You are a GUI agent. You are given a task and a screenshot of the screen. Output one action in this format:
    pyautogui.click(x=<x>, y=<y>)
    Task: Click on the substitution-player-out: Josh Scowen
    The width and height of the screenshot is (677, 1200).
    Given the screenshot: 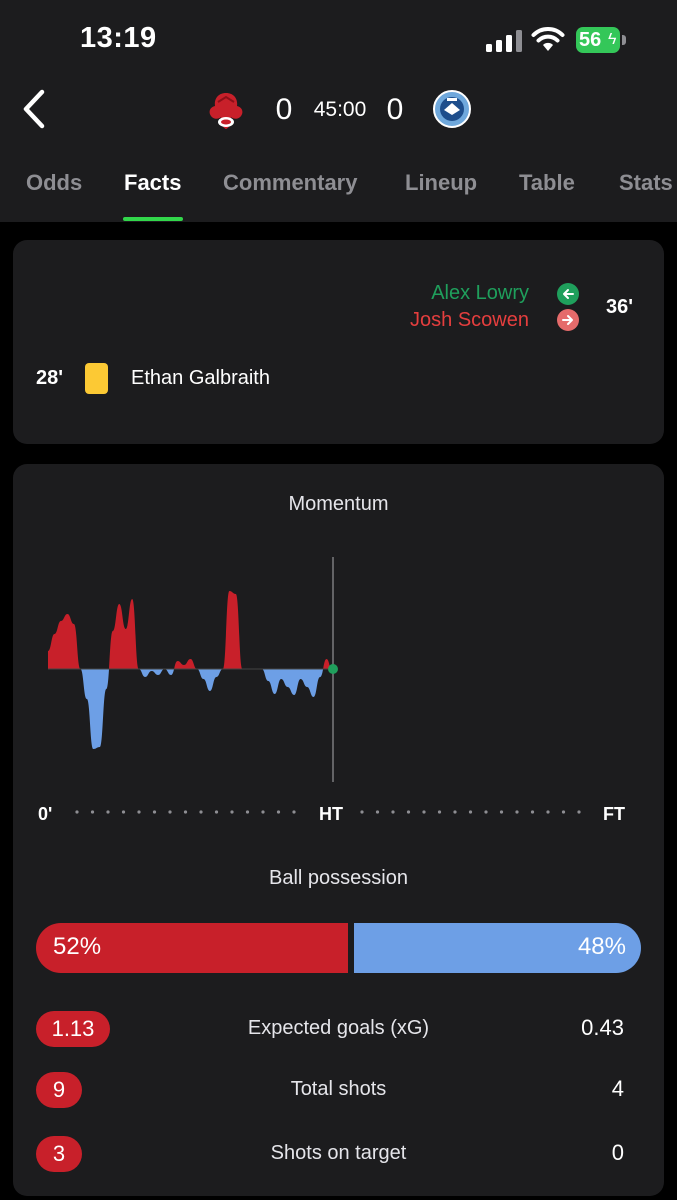 What is the action you would take?
    pyautogui.click(x=469, y=320)
    